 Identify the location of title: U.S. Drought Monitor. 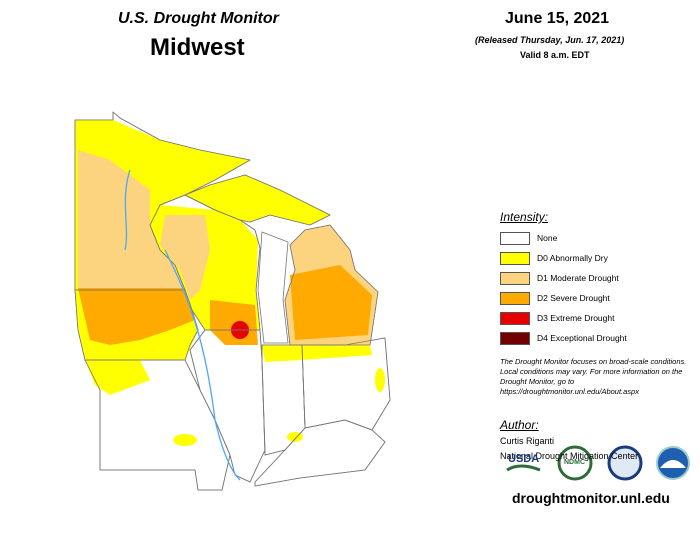
(198, 18).